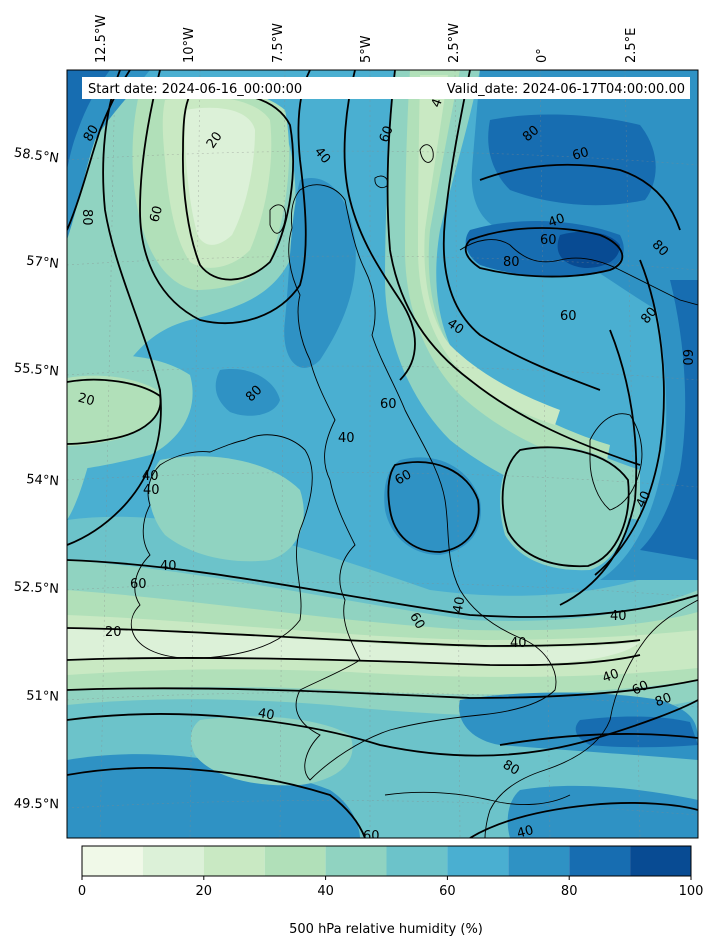 The width and height of the screenshot is (716, 949). Describe the element at coordinates (631, 45) in the screenshot. I see `longitude-label: 2.5°E` at that location.